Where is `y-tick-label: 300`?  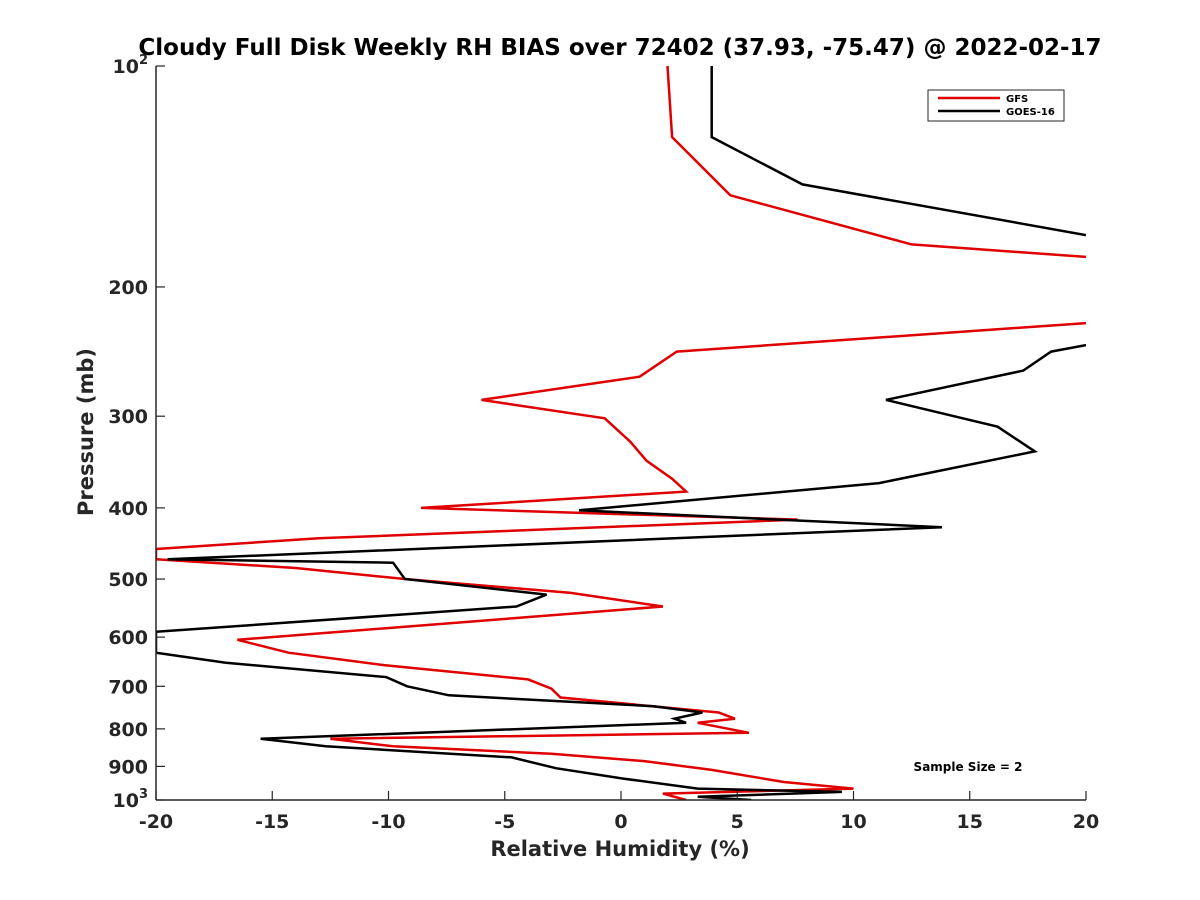
y-tick-label: 300 is located at coordinates (128, 417).